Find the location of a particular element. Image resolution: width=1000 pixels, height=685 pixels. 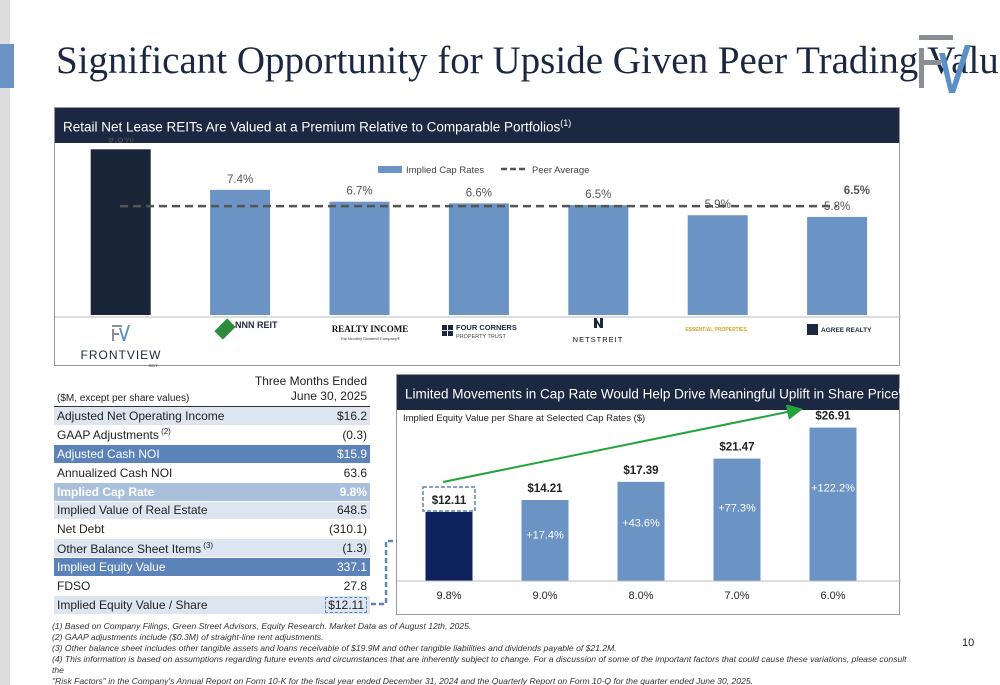

row-label: FDSO is located at coordinates (148, 586).